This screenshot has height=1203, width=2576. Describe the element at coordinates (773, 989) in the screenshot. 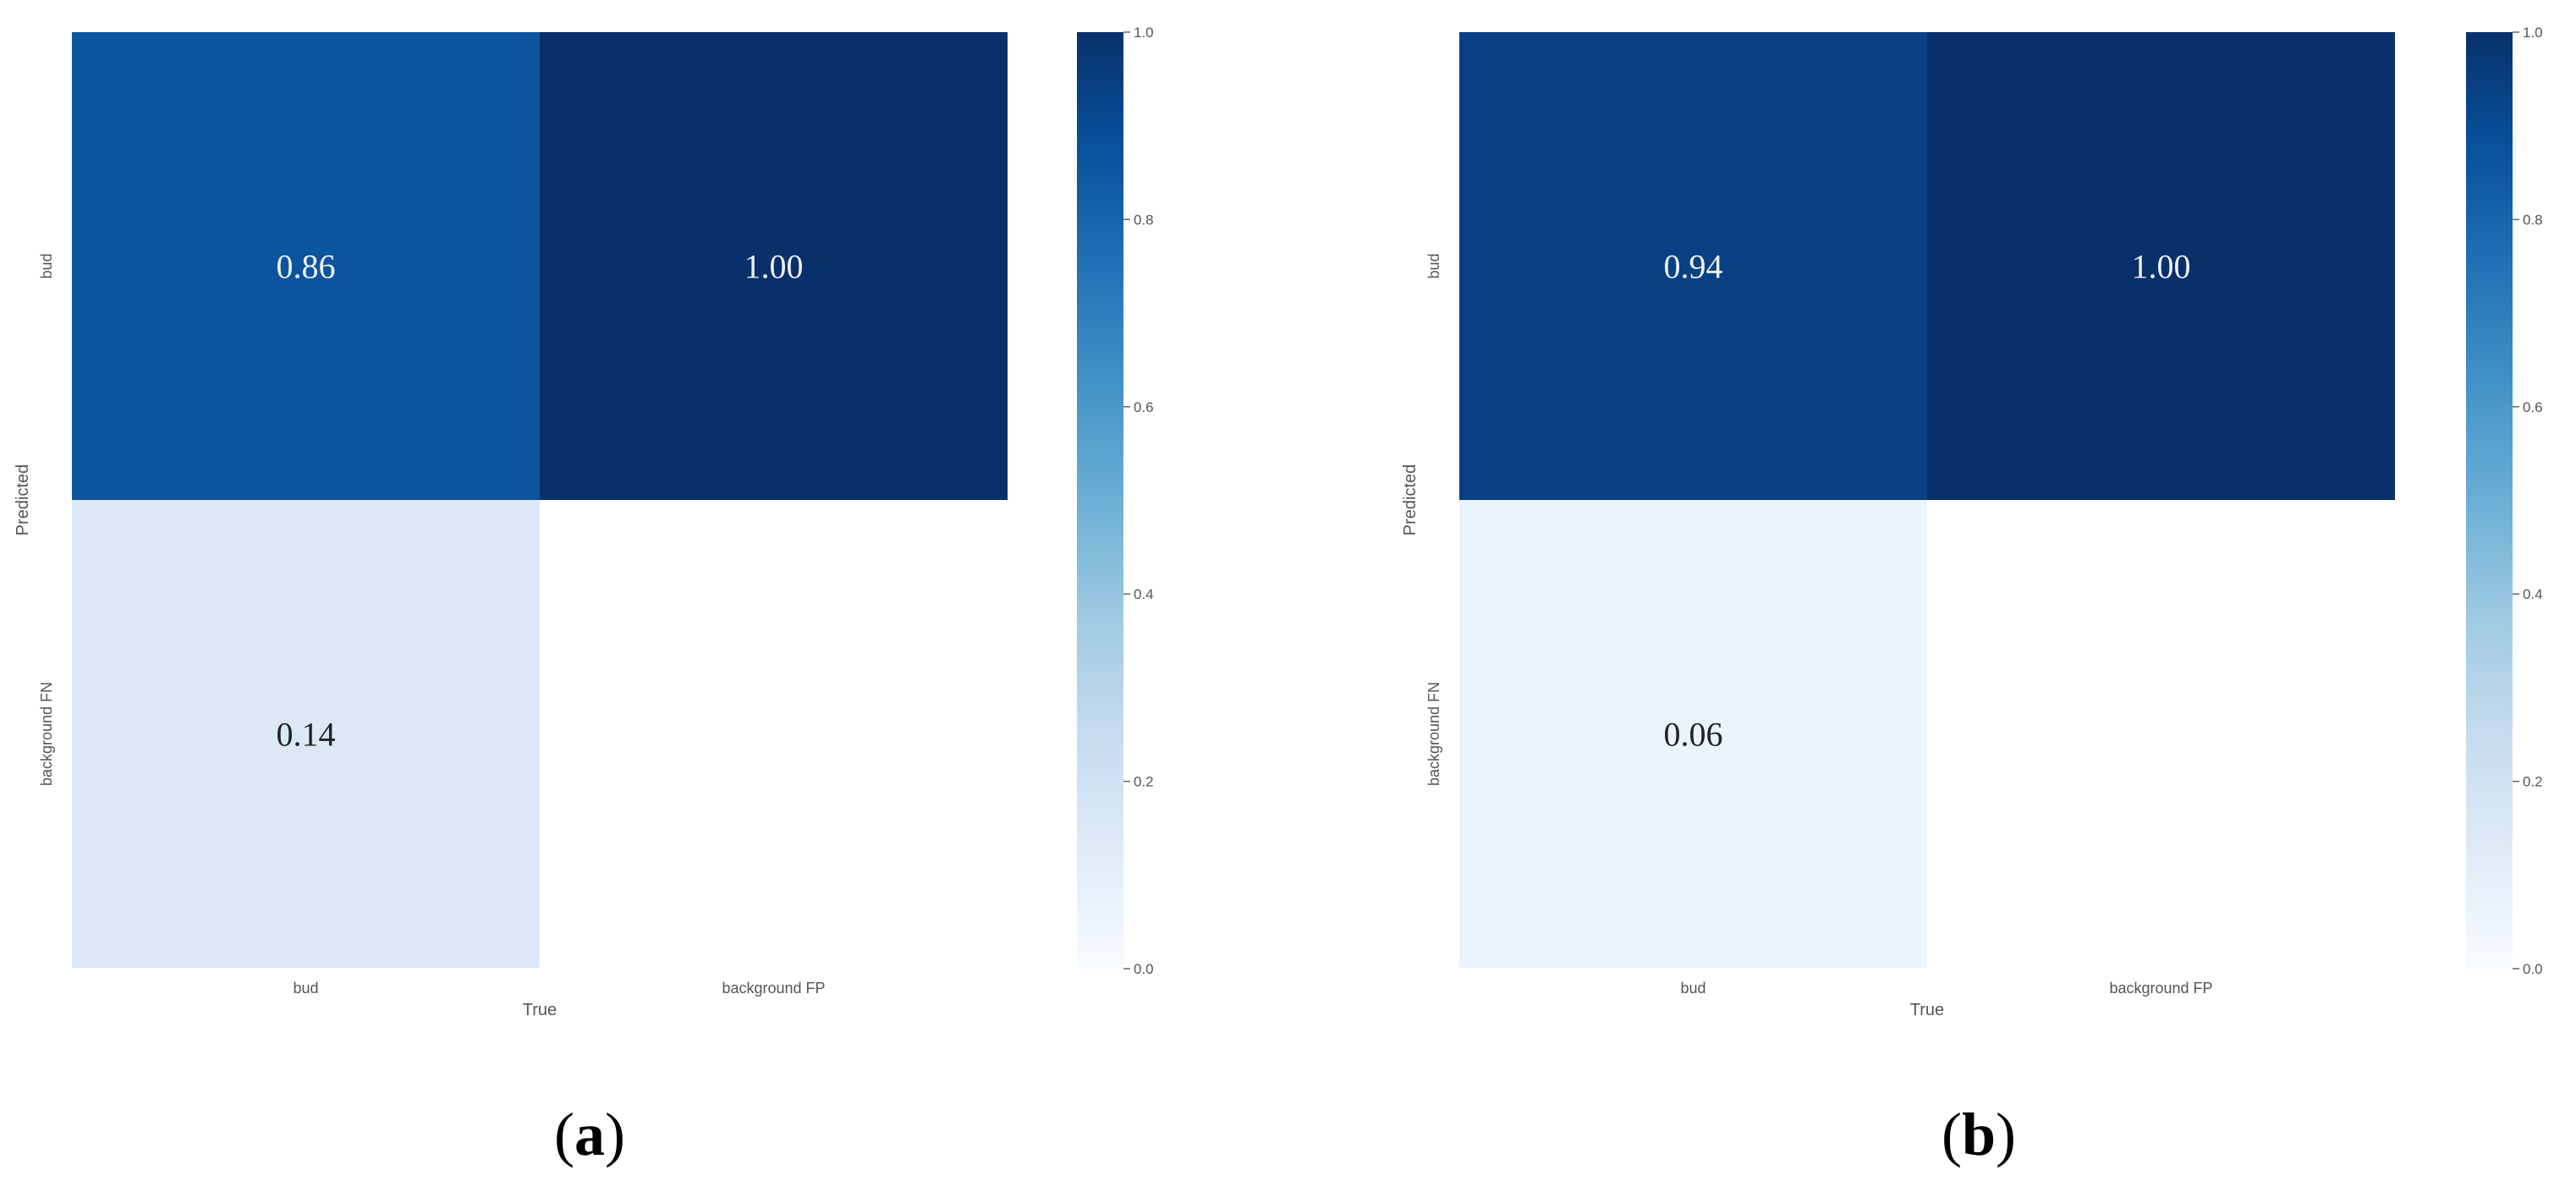

I see `x-tick-label-p0-1: background FP` at that location.